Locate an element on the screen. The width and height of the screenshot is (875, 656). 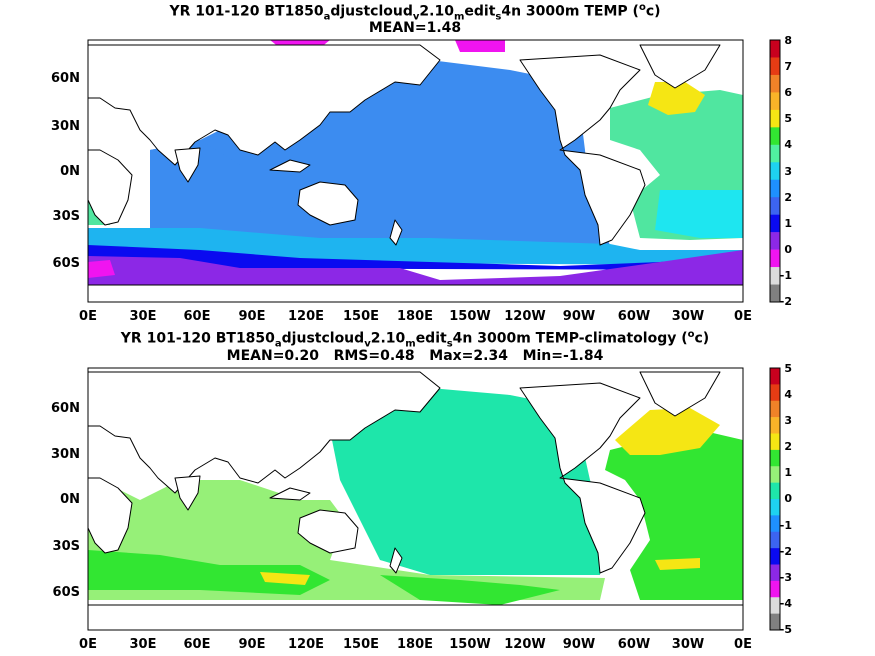
bottom-lon-label: 60W is located at coordinates (634, 644).